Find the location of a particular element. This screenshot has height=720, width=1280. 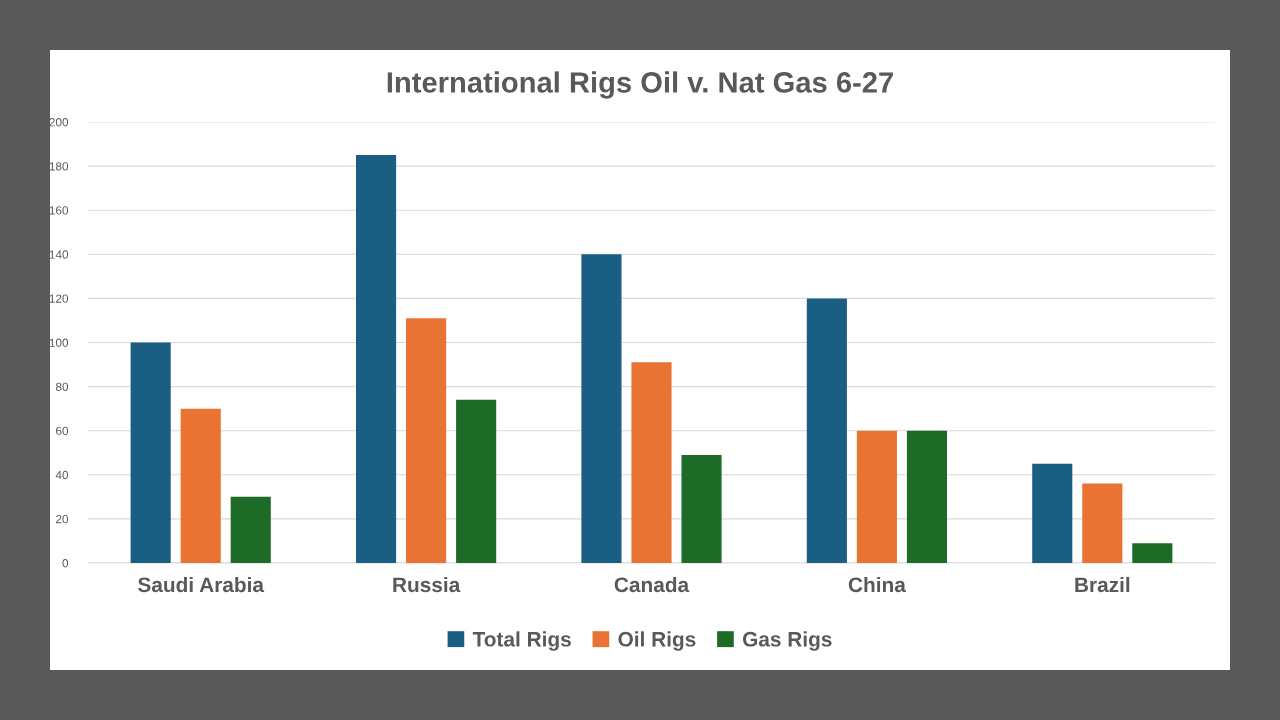

x-tick-label: Brazil is located at coordinates (1102, 584).